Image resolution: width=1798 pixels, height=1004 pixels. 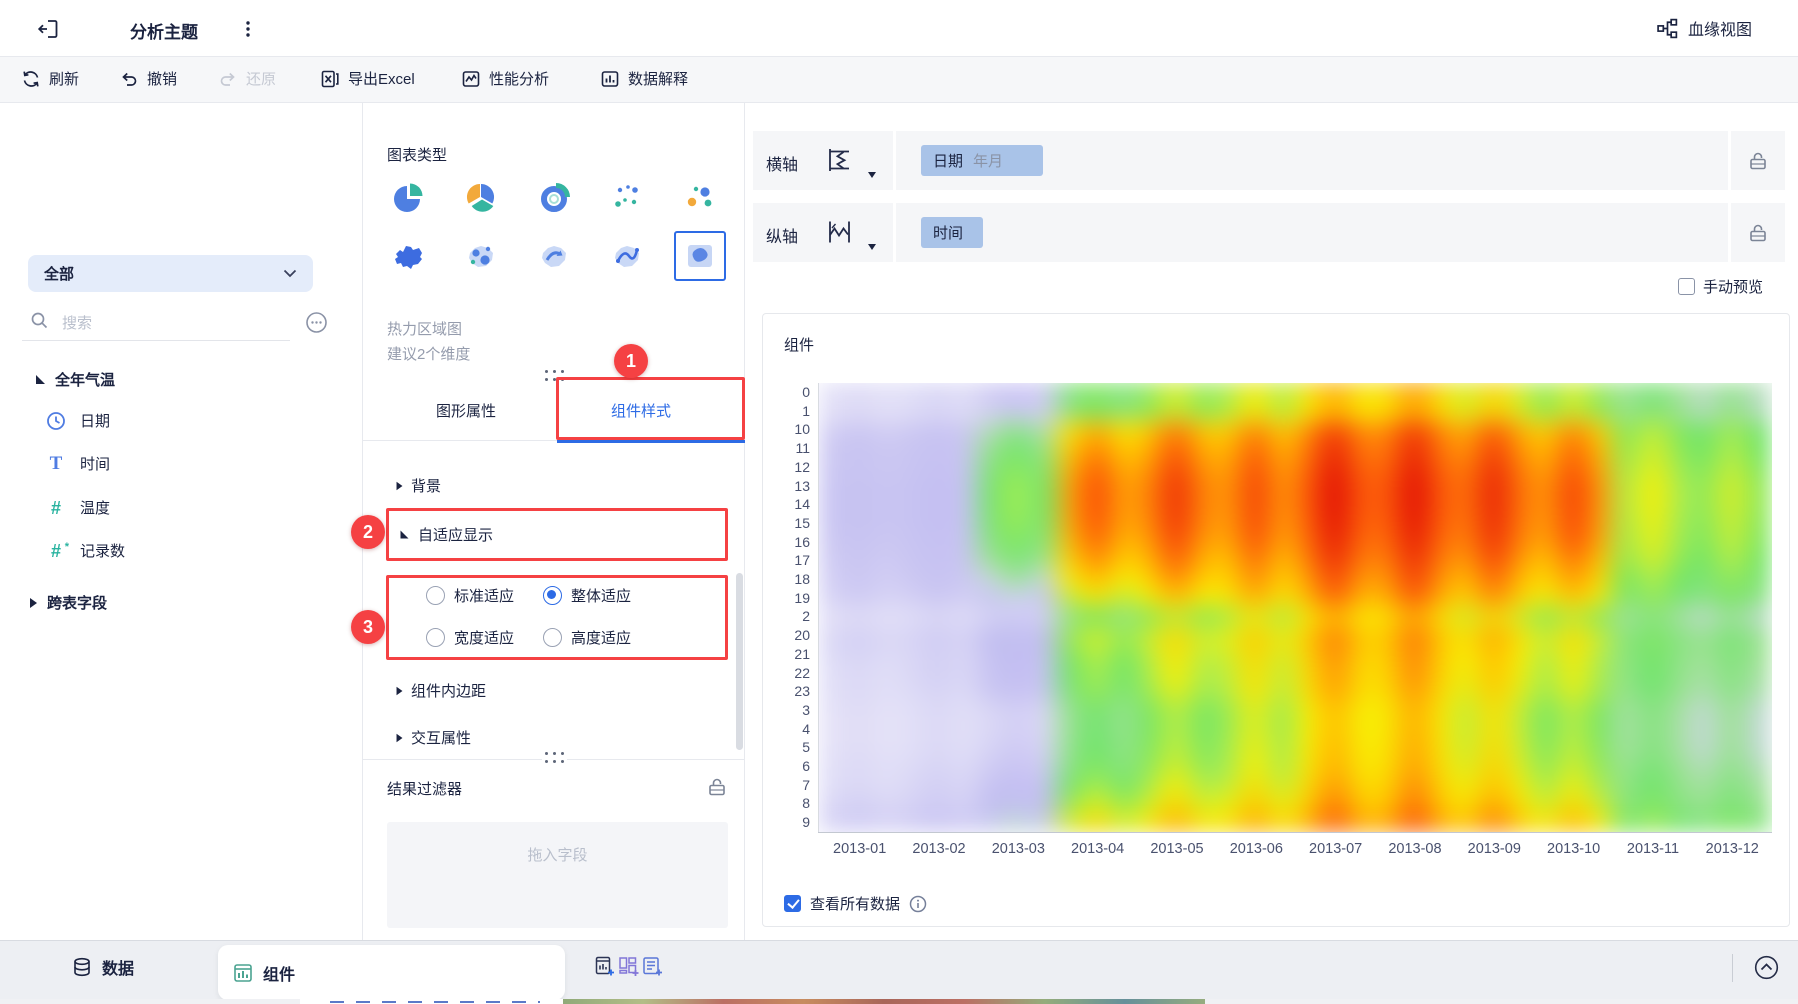 What do you see at coordinates (552, 595) in the screenshot?
I see `radio-selected-icon` at bounding box center [552, 595].